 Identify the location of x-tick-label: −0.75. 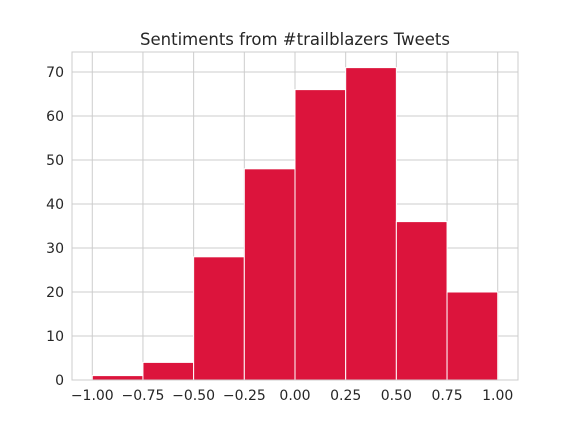
(143, 396).